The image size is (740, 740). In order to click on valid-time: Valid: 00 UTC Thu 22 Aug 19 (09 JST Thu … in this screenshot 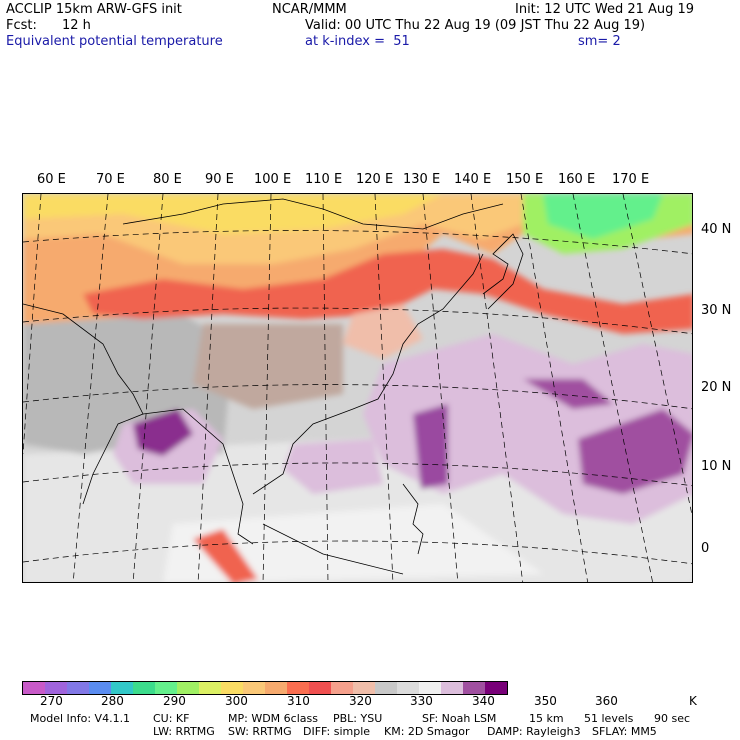, I will do `click(475, 25)`.